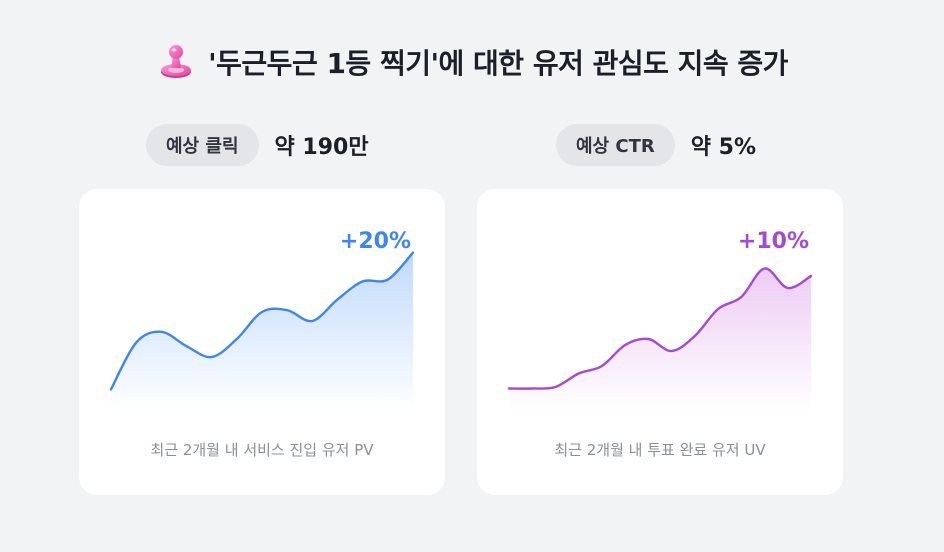  Describe the element at coordinates (773, 241) in the screenshot. I see `change-badge: +10%` at that location.